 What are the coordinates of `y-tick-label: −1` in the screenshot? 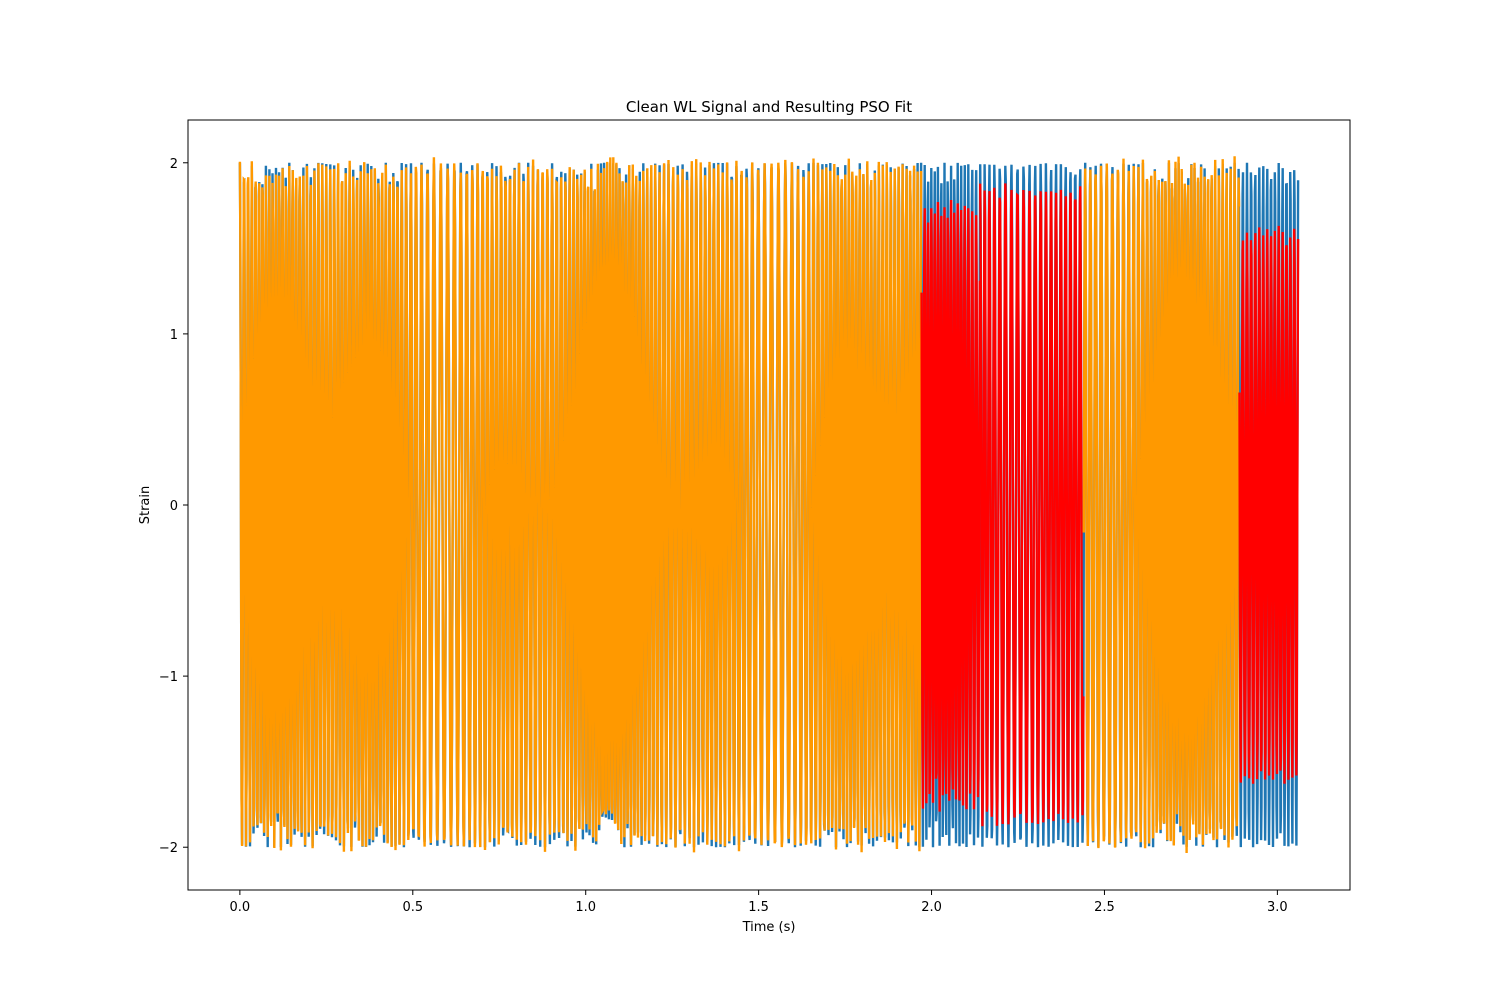 It's located at (168, 677).